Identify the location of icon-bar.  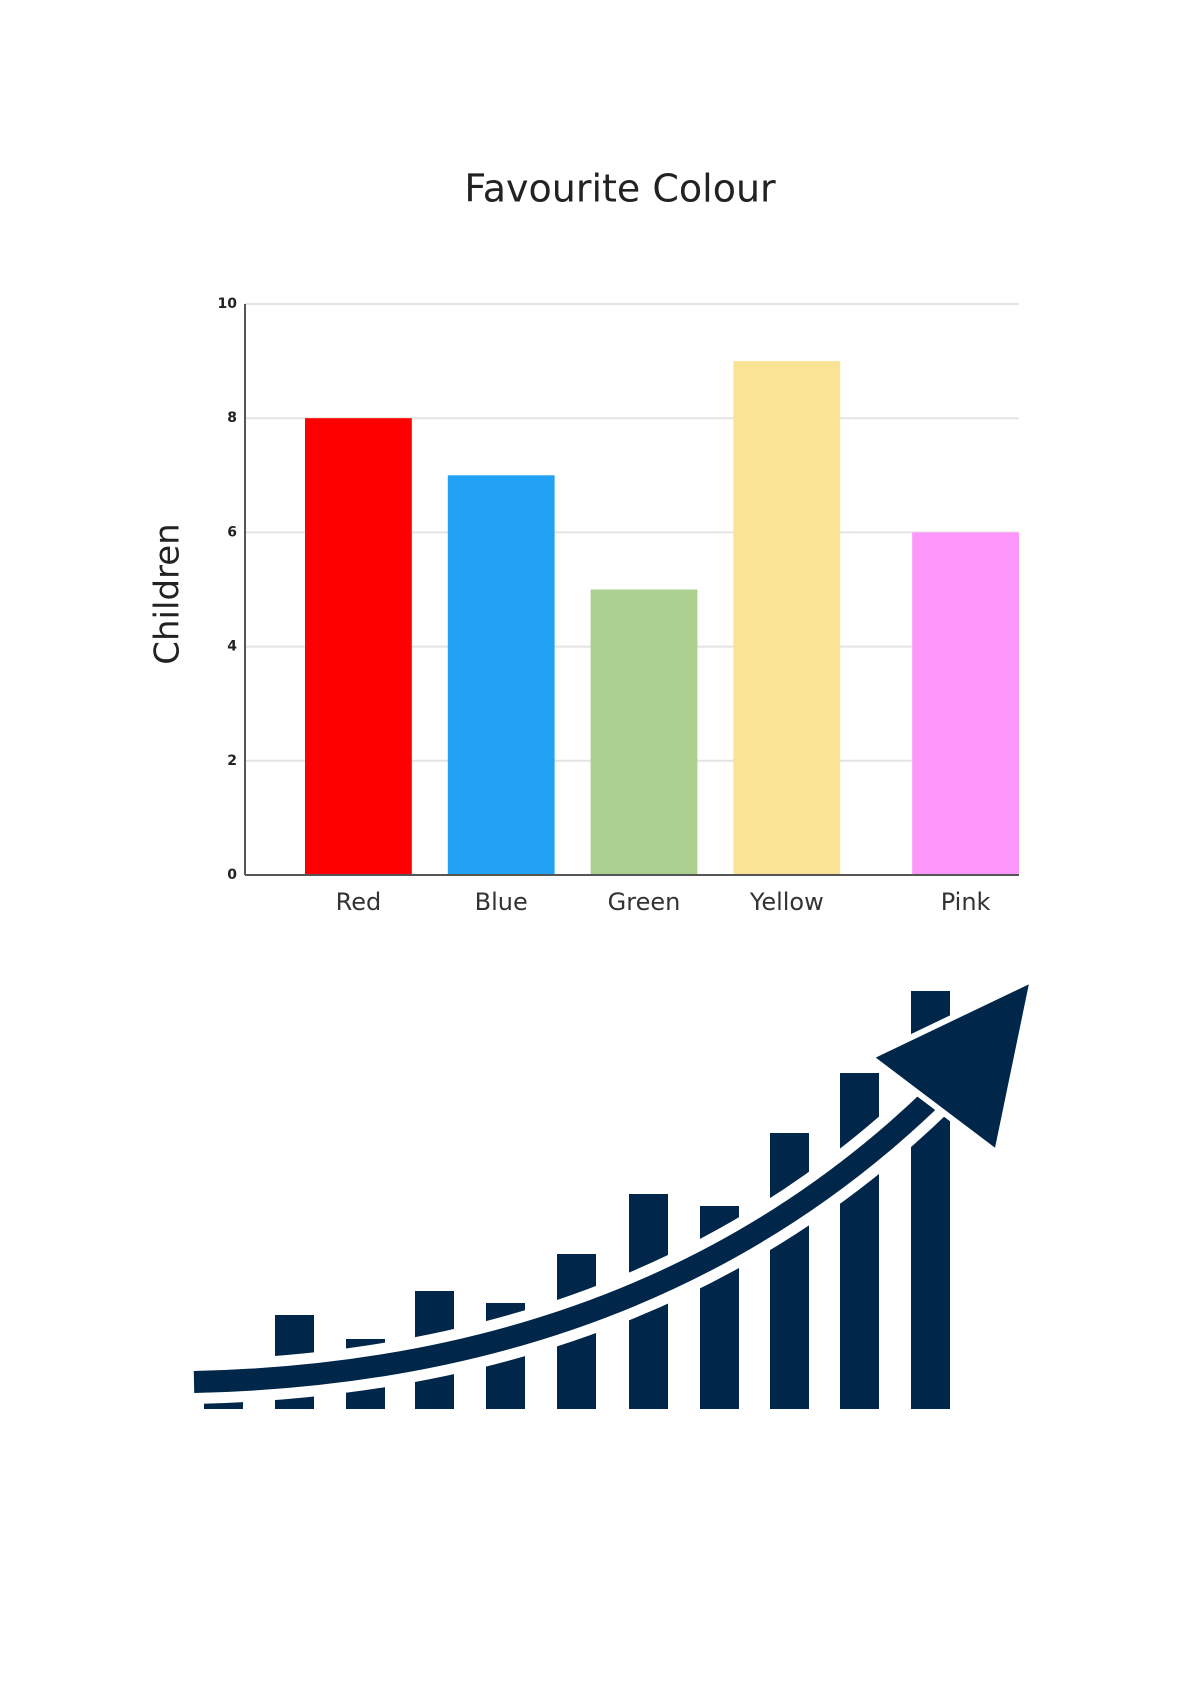
(789, 1271).